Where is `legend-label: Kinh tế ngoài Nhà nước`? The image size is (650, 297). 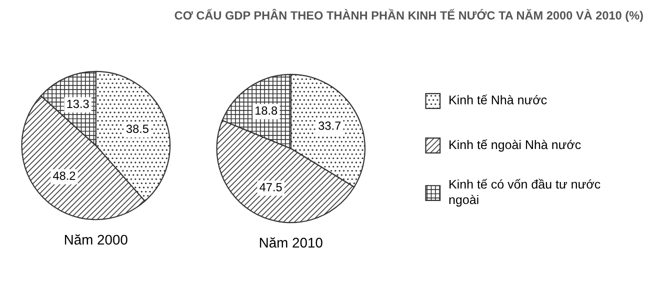
legend-label: Kinh tế ngoài Nhà nước is located at coordinates (515, 145).